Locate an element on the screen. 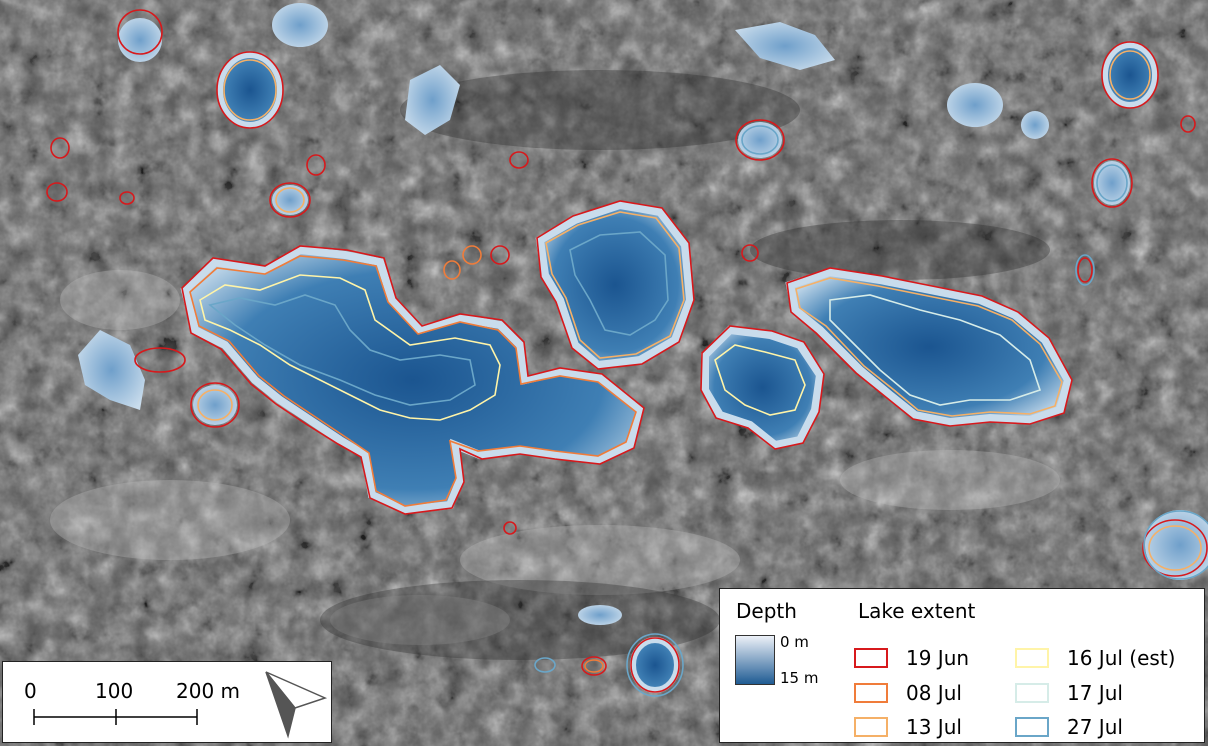 The width and height of the screenshot is (1208, 746). scale-bar is located at coordinates (180, 705).